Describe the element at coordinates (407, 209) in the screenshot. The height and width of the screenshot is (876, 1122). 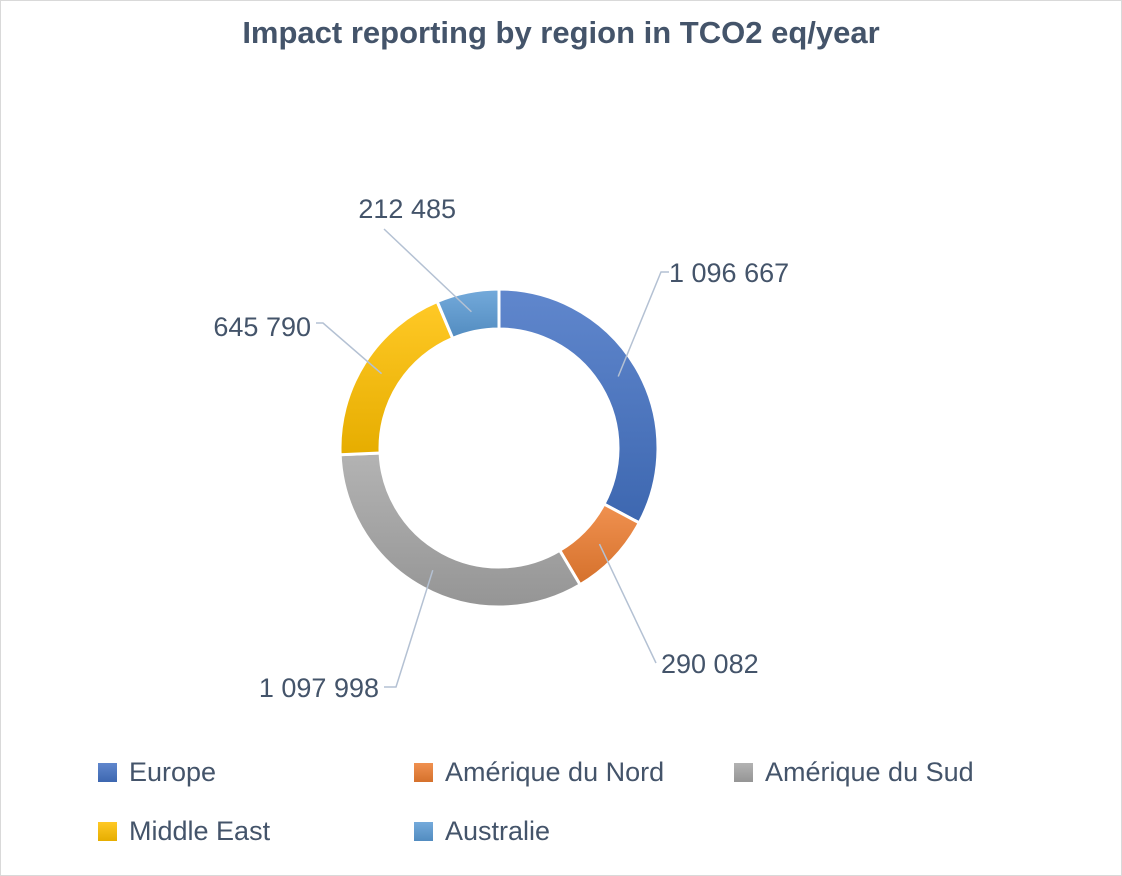
I see `data-label: 212 485` at that location.